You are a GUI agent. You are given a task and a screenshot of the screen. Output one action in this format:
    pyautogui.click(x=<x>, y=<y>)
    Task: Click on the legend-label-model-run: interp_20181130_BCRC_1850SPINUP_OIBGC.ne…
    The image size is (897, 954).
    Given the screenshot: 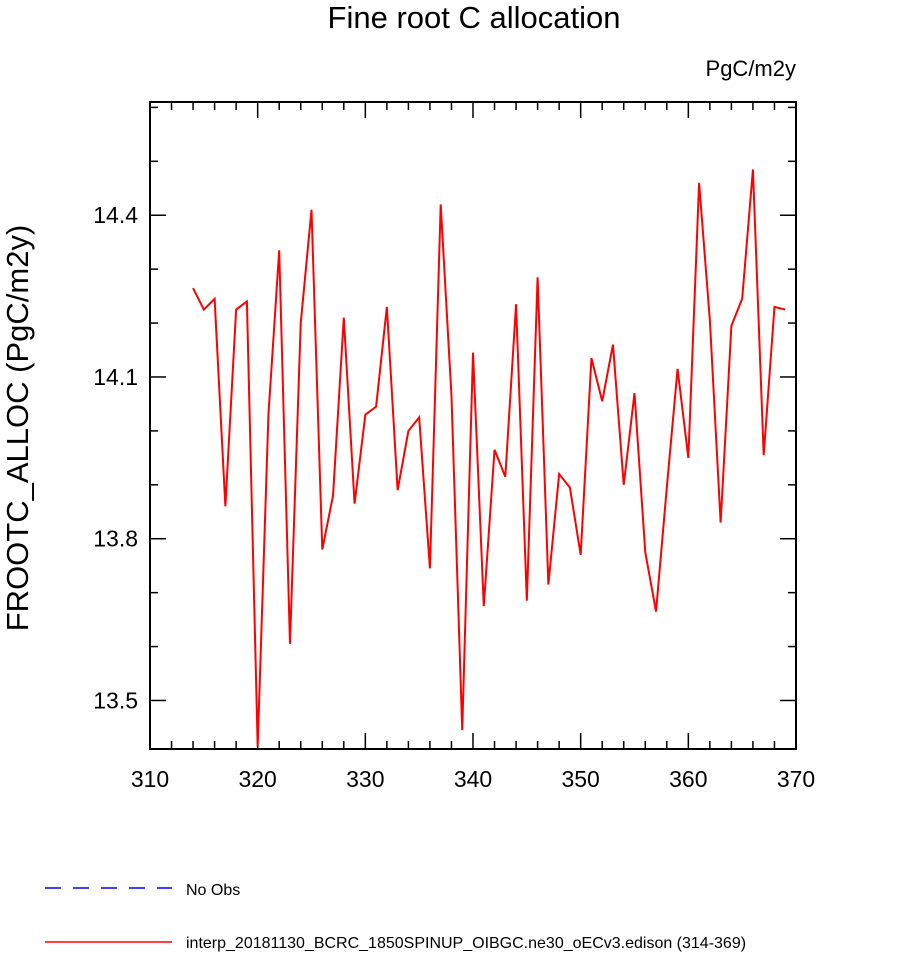 What is the action you would take?
    pyautogui.click(x=466, y=943)
    